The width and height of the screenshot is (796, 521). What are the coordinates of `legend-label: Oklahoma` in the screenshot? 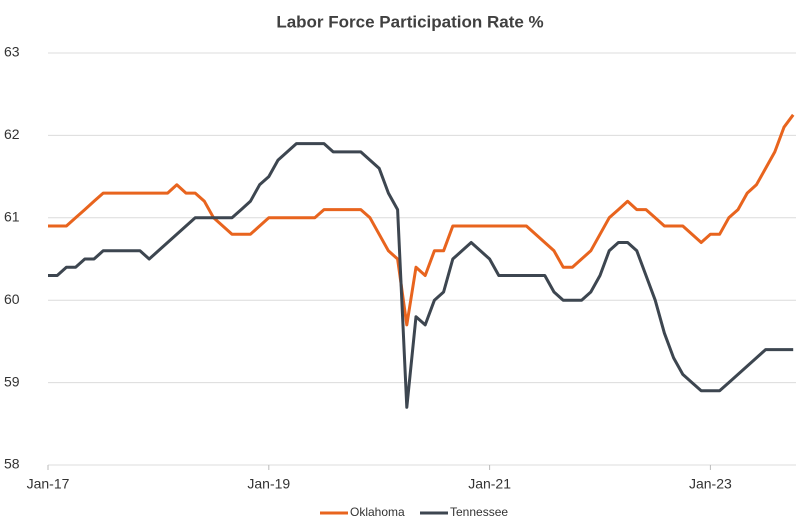 It's located at (377, 512).